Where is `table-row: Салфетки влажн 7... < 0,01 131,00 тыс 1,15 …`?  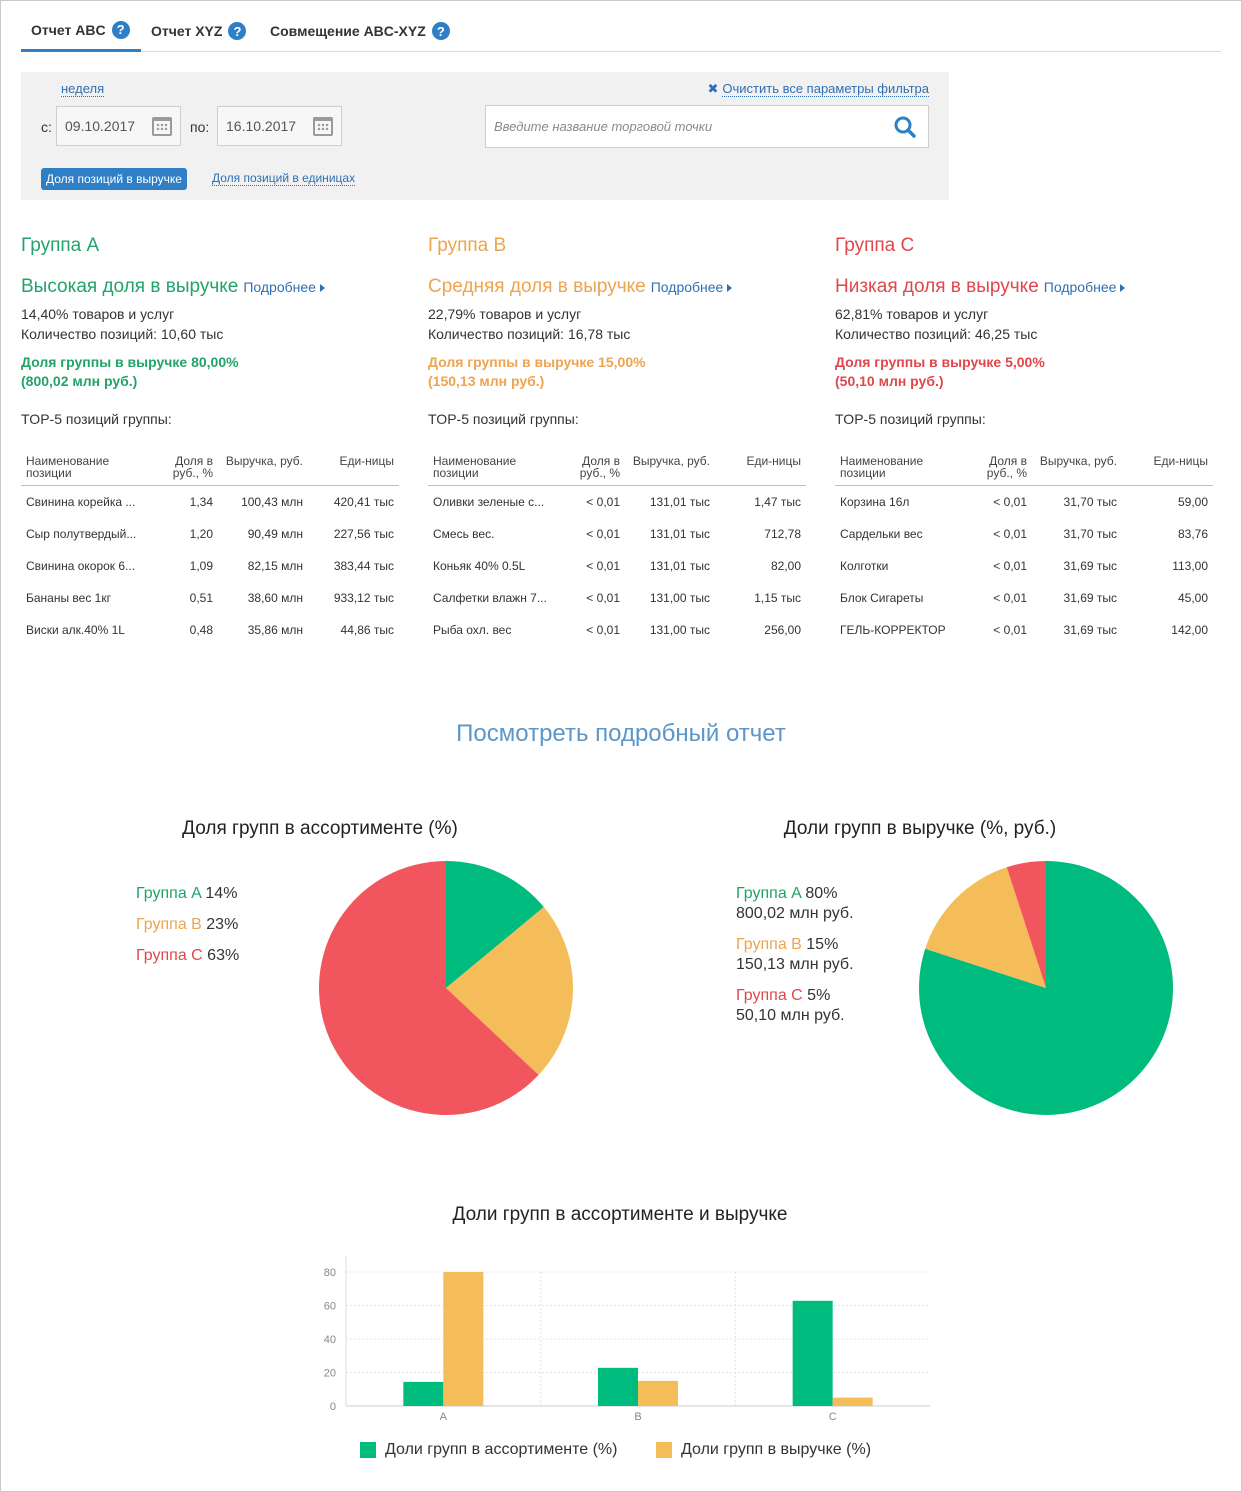 table-row: Салфетки влажн 7... < 0,01 131,00 тыс 1,15 … is located at coordinates (617, 598).